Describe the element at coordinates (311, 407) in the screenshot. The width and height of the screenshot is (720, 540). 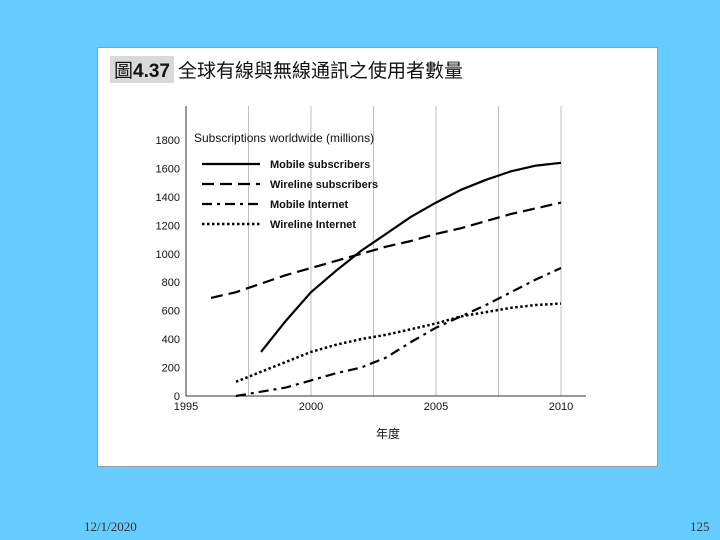
I see `x-tick-label: 2000` at that location.